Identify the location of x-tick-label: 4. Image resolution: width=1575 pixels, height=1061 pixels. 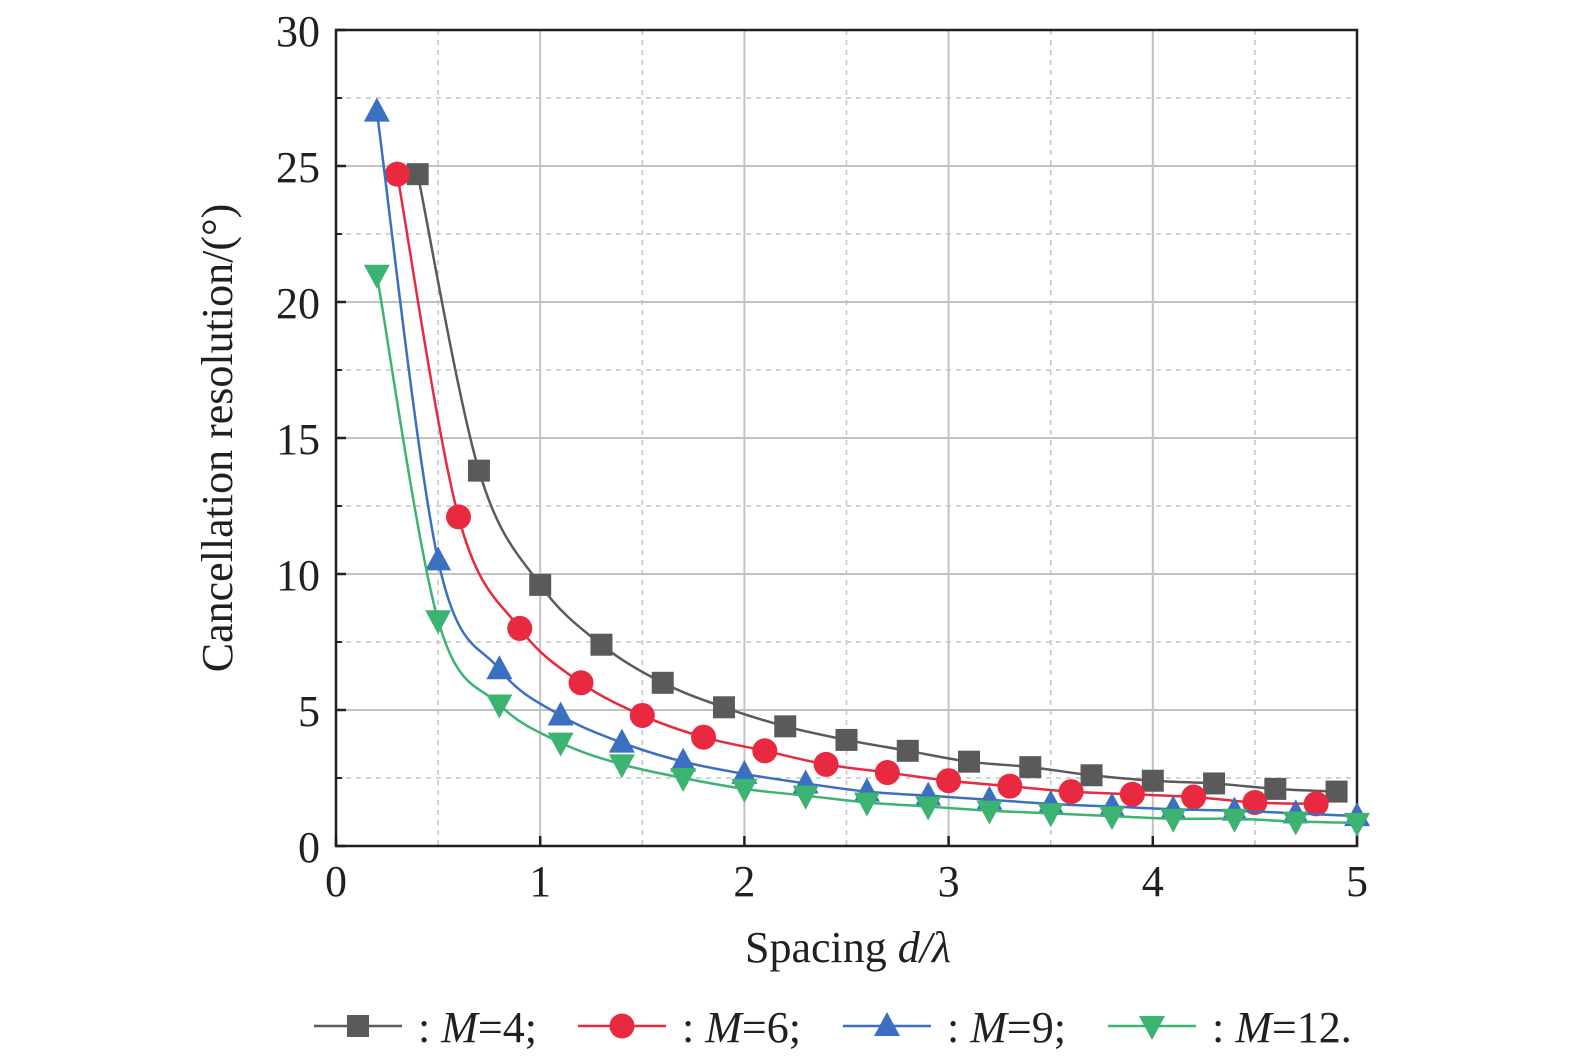
(1153, 881).